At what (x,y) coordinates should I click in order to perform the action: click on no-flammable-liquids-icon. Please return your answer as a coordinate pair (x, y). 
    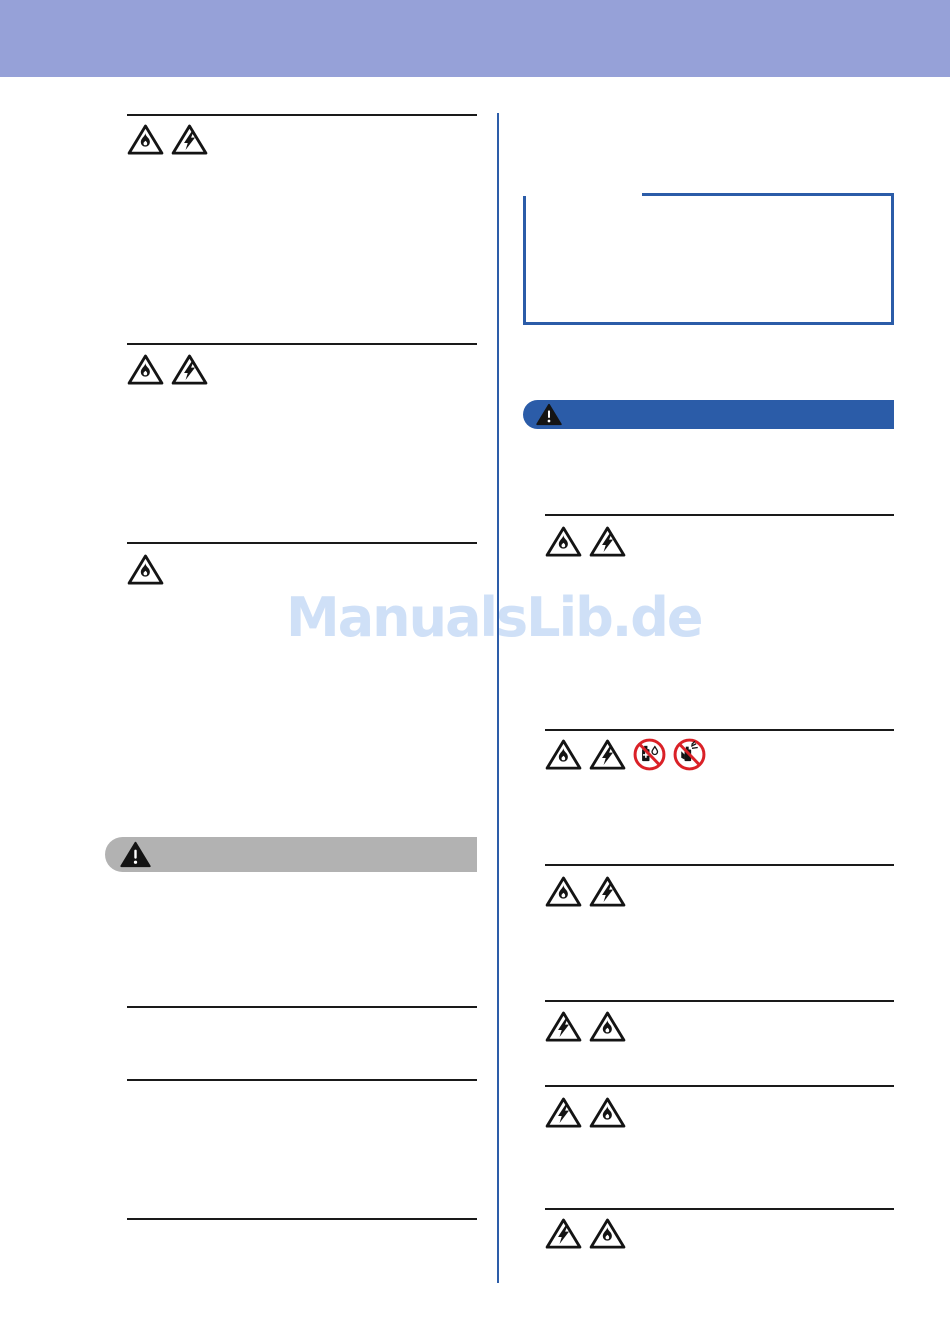
    Looking at the image, I should click on (649, 754).